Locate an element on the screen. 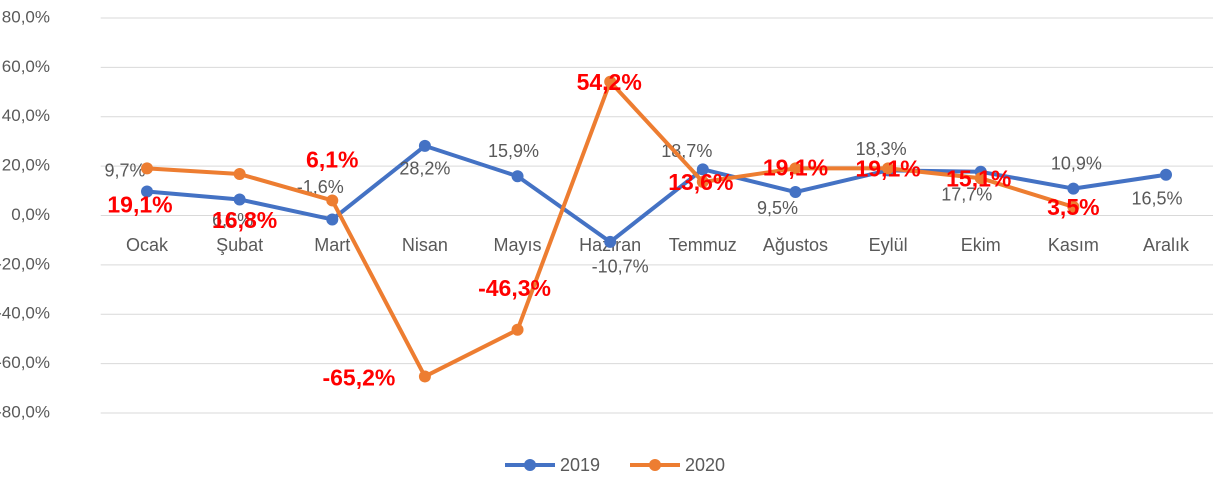 The height and width of the screenshot is (484, 1213). data-label: 54,2% is located at coordinates (609, 82).